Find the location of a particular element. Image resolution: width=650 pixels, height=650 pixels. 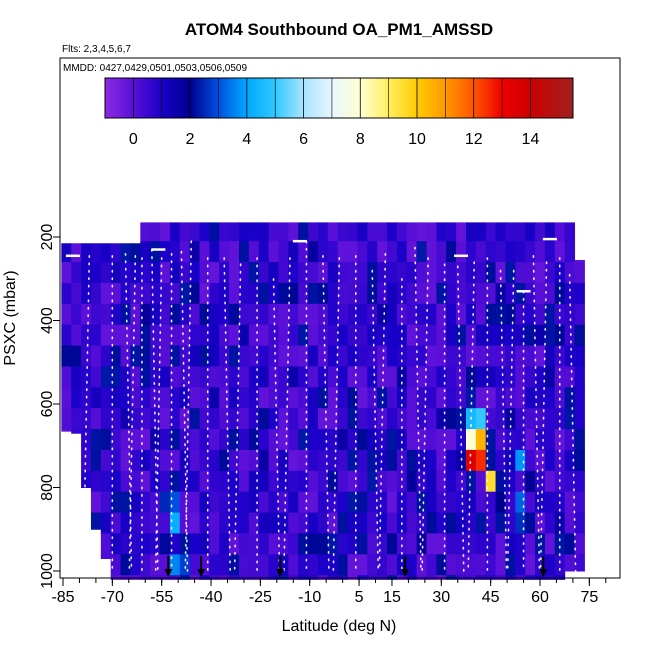

colorbar-tick-label: 14 is located at coordinates (531, 139).